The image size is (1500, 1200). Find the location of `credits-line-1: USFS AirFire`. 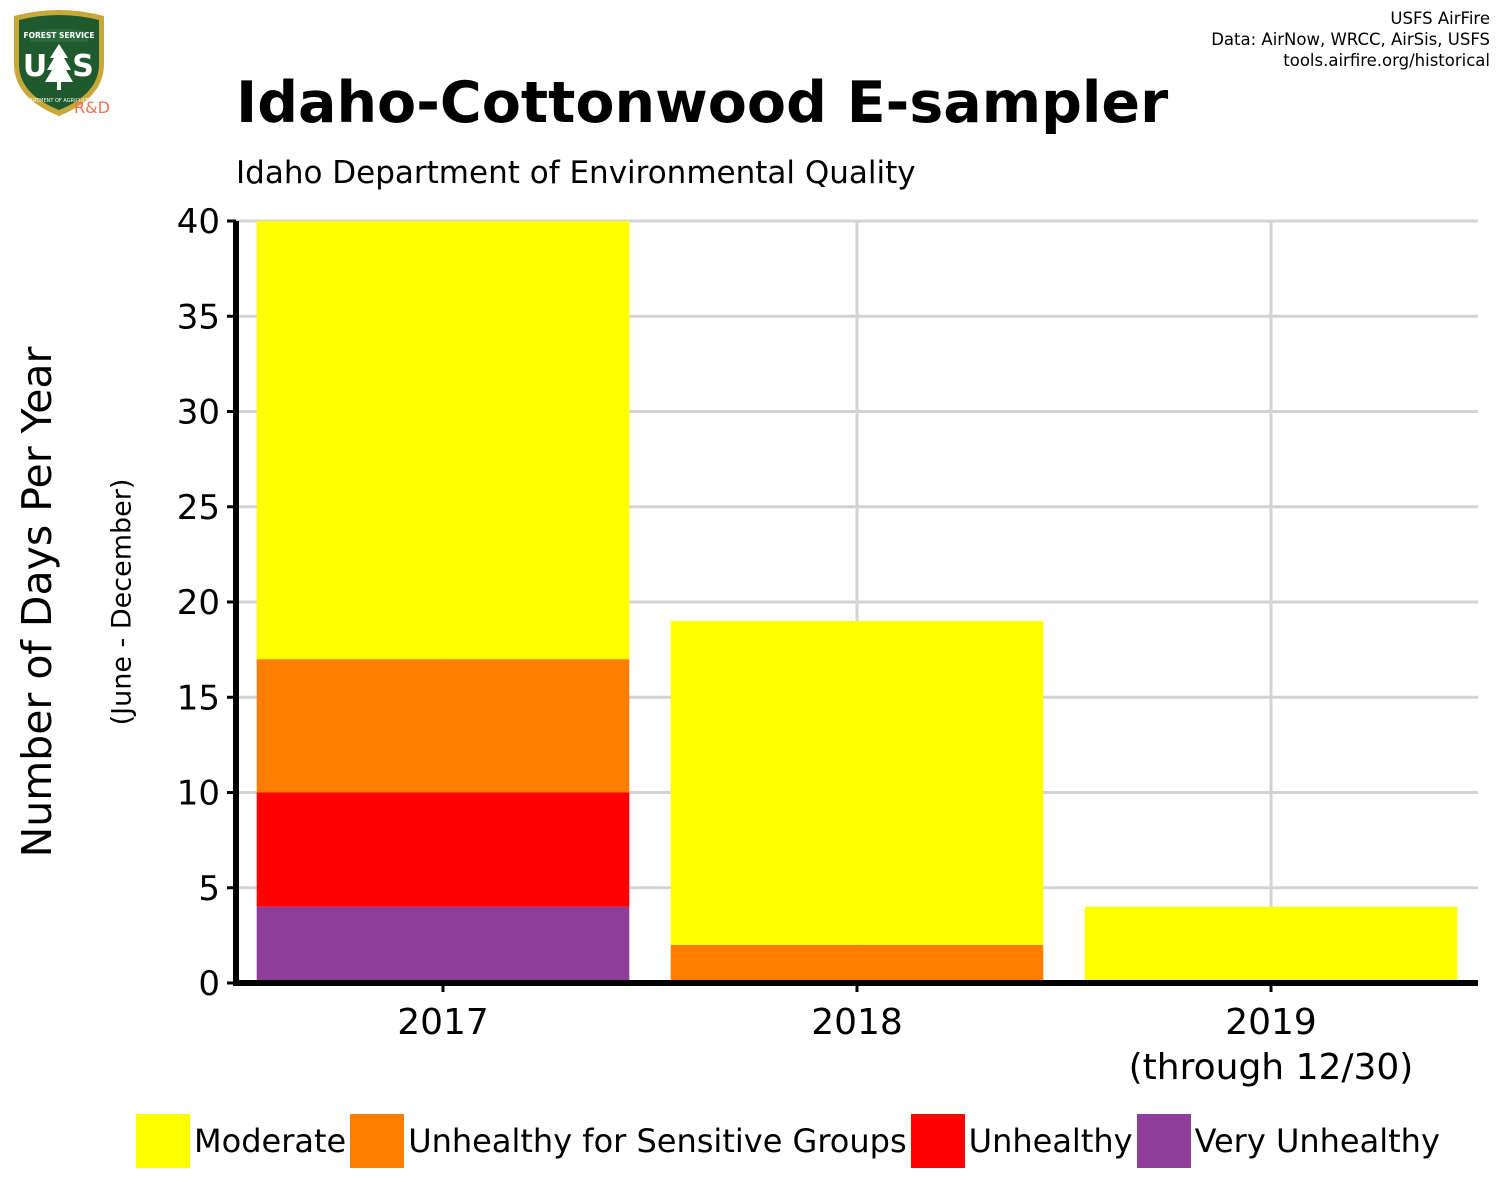

credits-line-1: USFS AirFire is located at coordinates (1440, 18).